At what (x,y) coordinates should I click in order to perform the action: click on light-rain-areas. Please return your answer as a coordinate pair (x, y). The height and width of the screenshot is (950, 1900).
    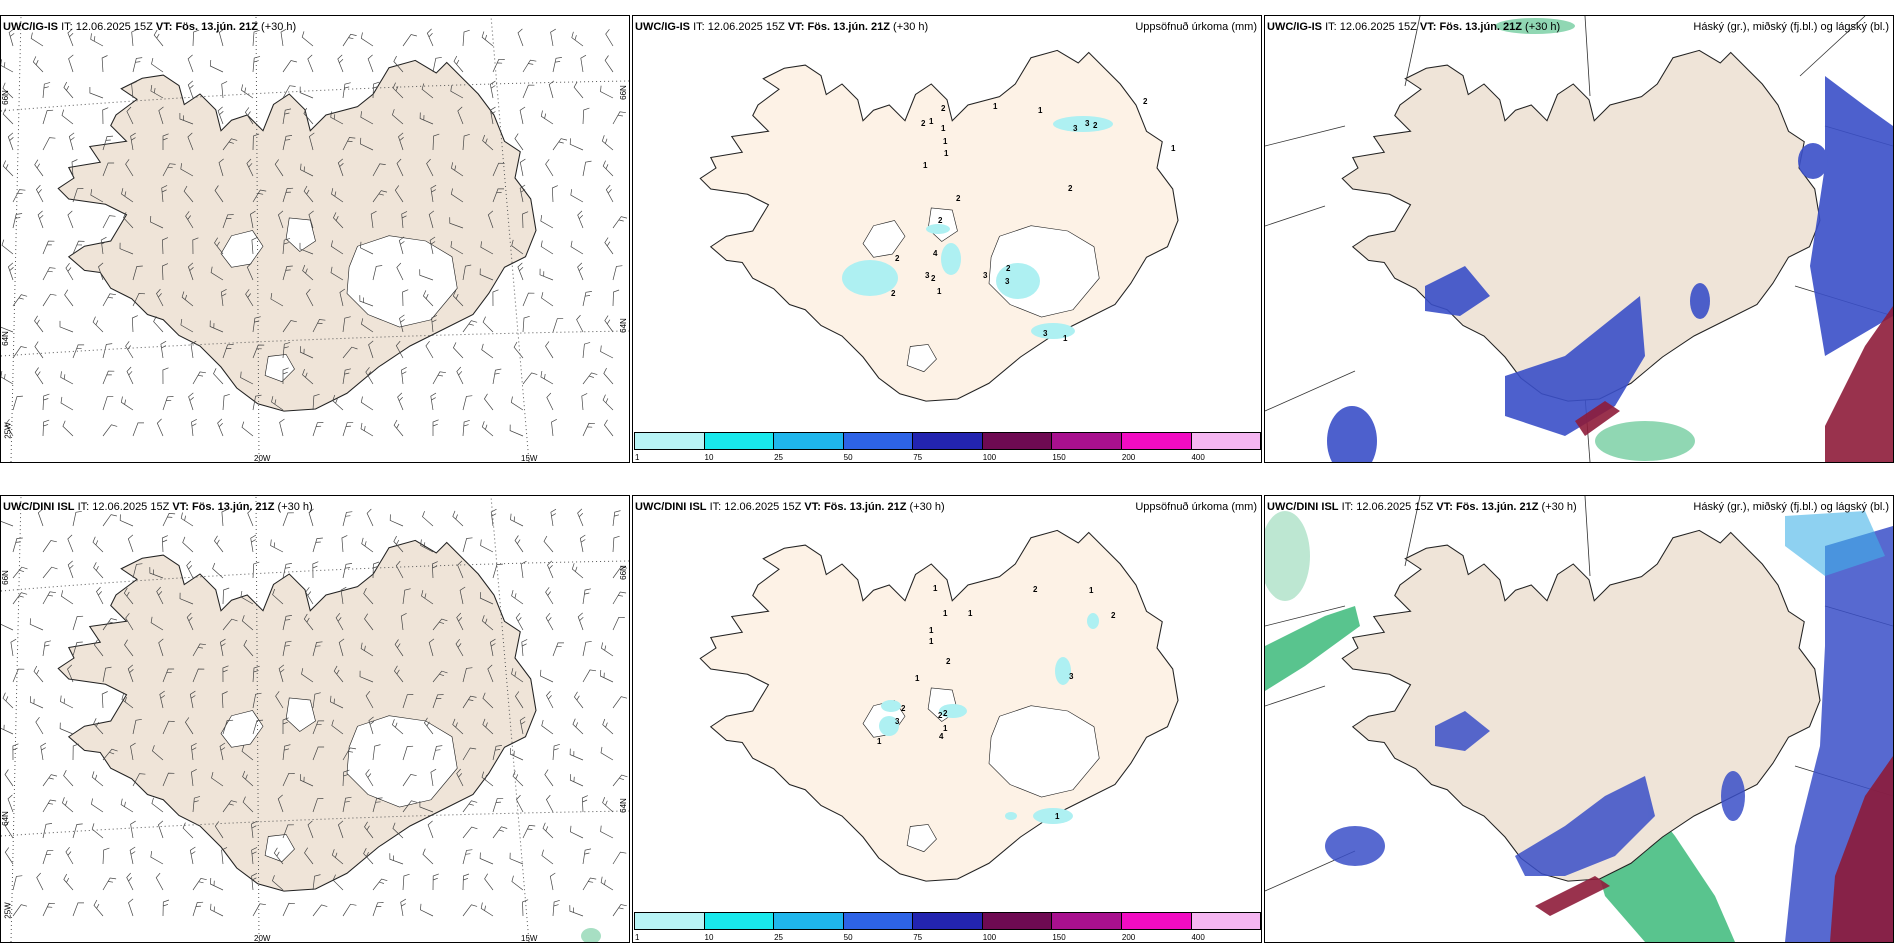
    Looking at the image, I should click on (989, 718).